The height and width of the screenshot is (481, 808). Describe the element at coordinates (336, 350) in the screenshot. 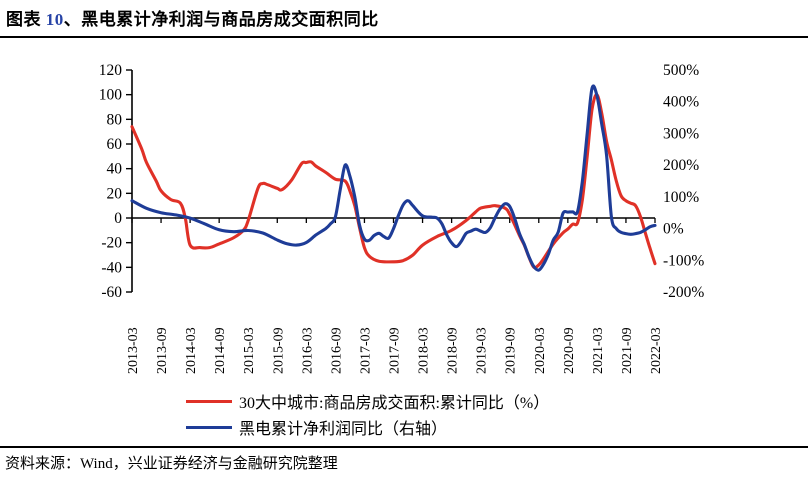

I see `x-axis-tick-label: 2016-09` at that location.